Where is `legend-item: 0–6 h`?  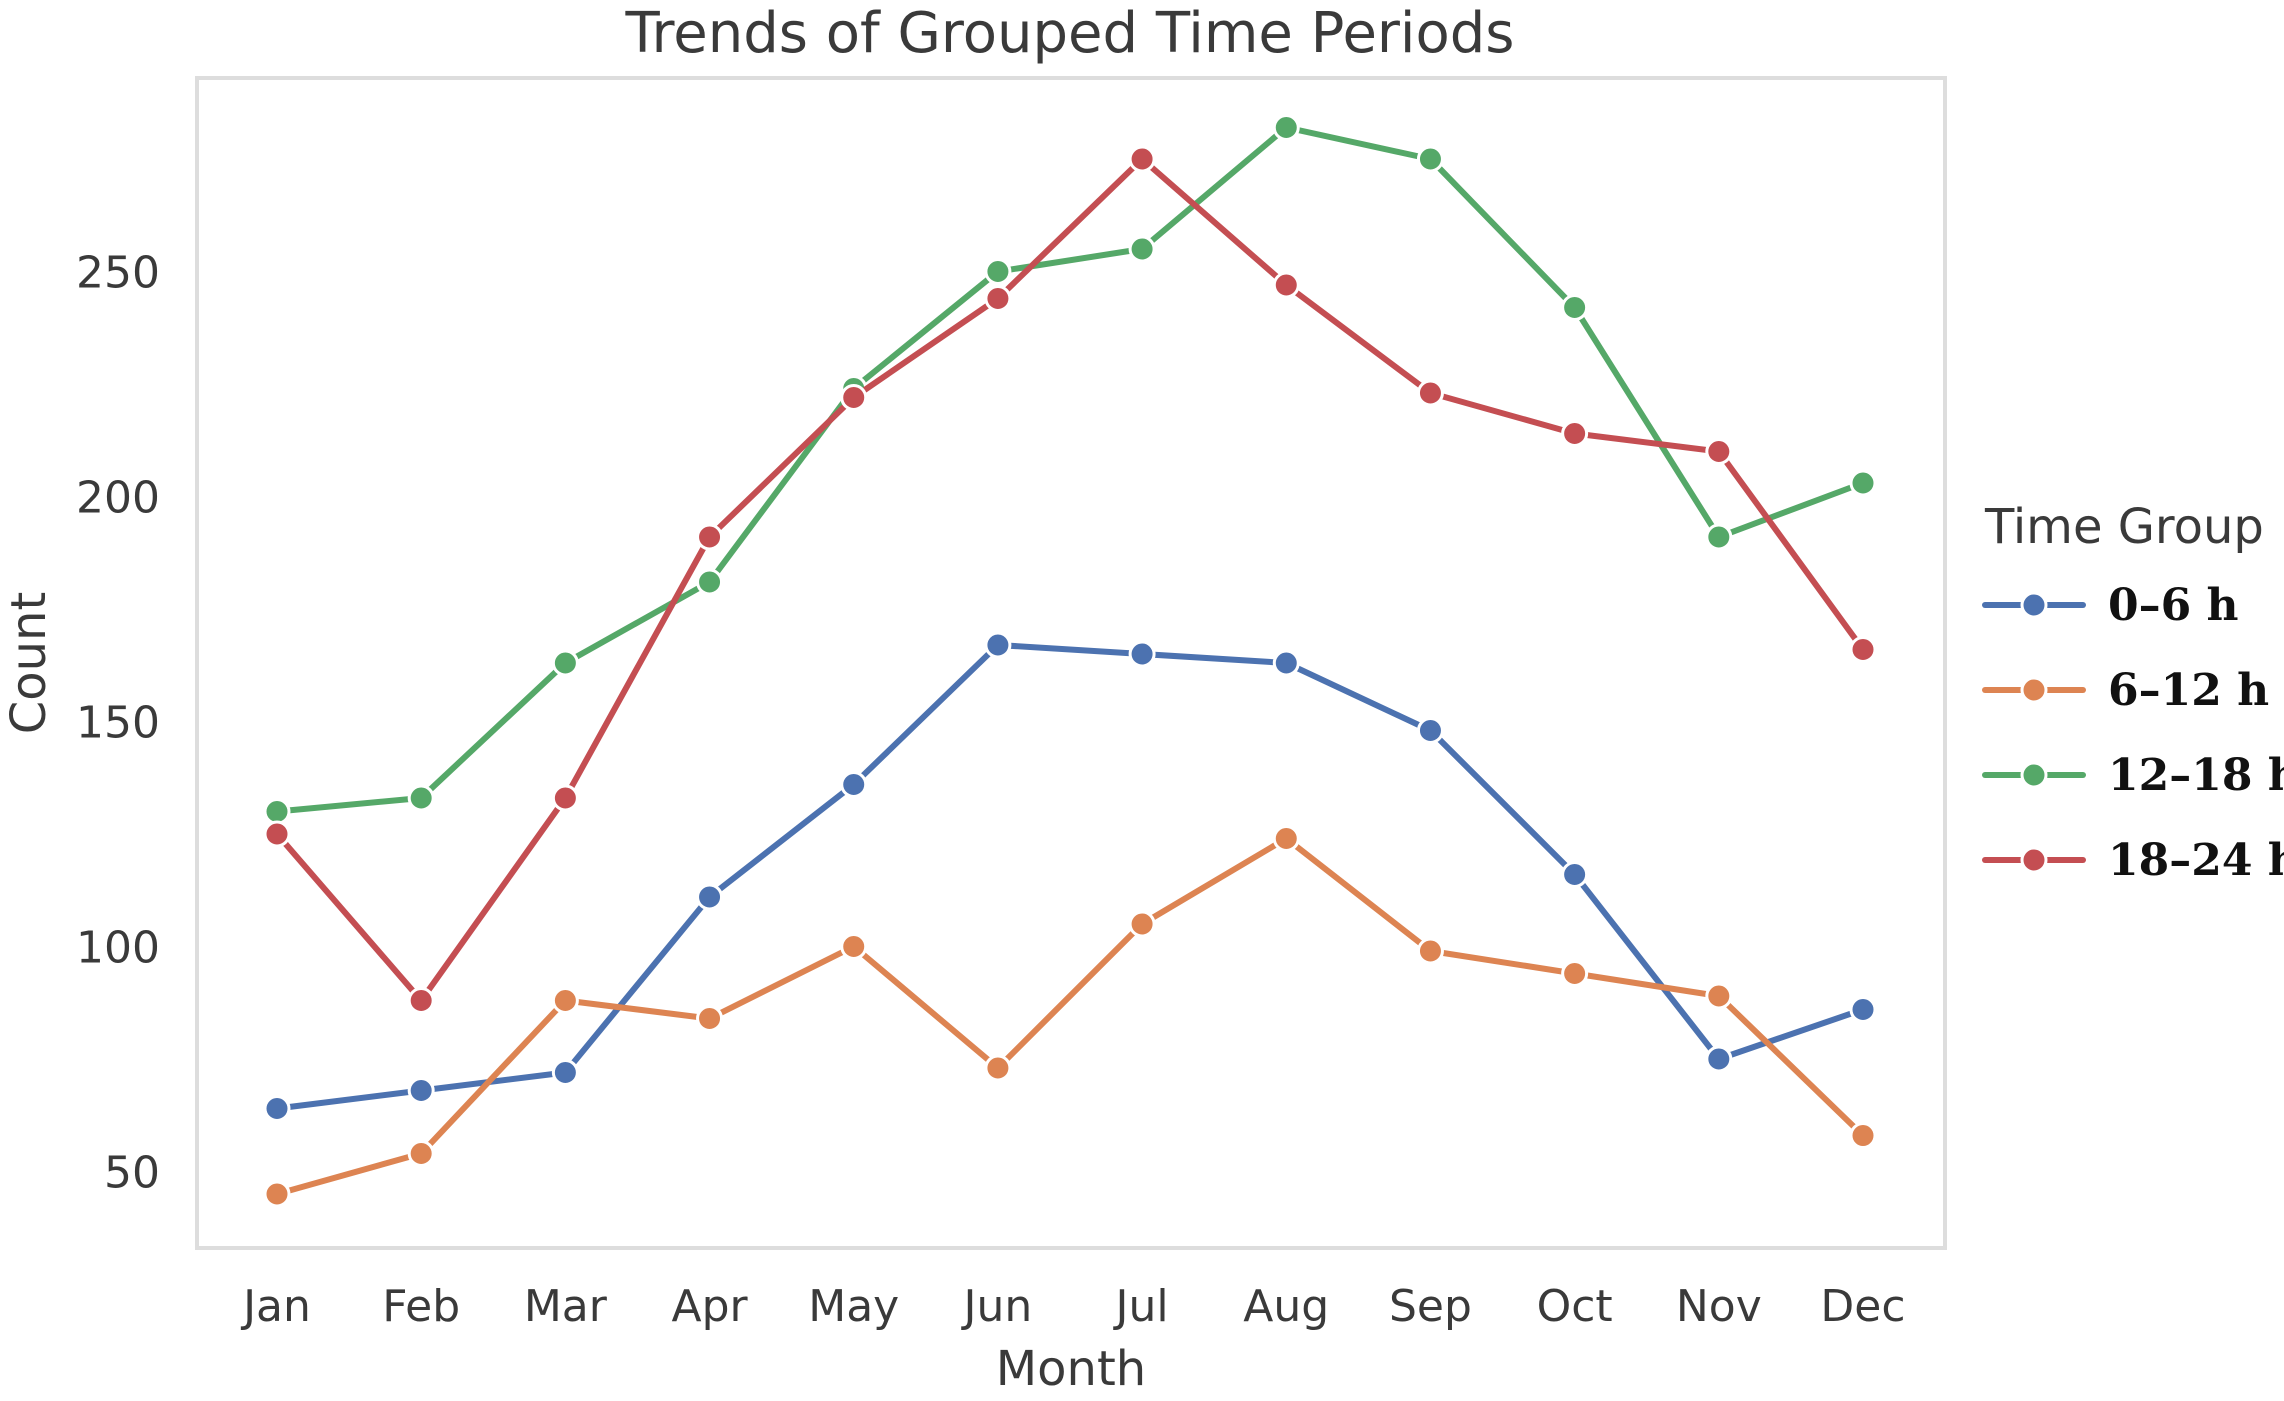
legend-item: 0–6 h is located at coordinates (2110, 605).